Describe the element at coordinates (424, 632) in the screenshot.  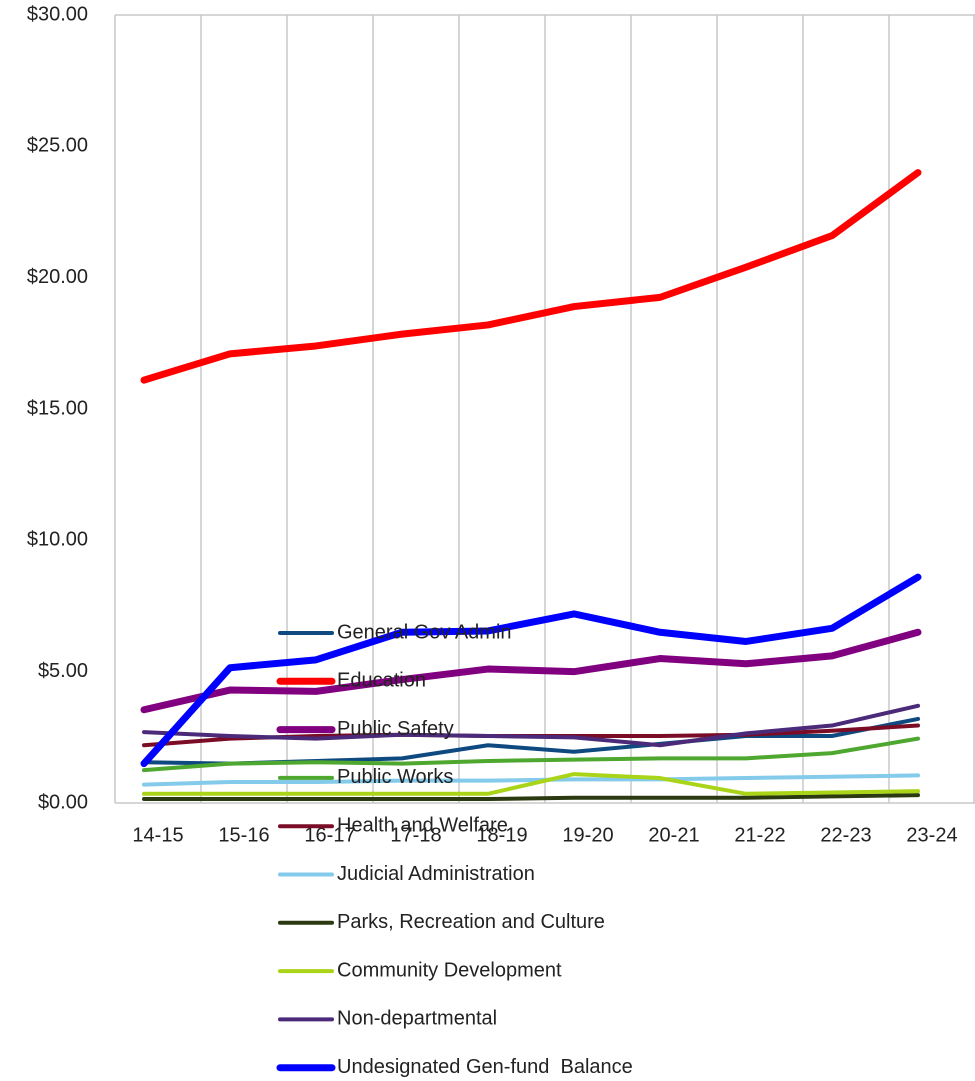
I see `legend-label: General Gov Admin` at that location.